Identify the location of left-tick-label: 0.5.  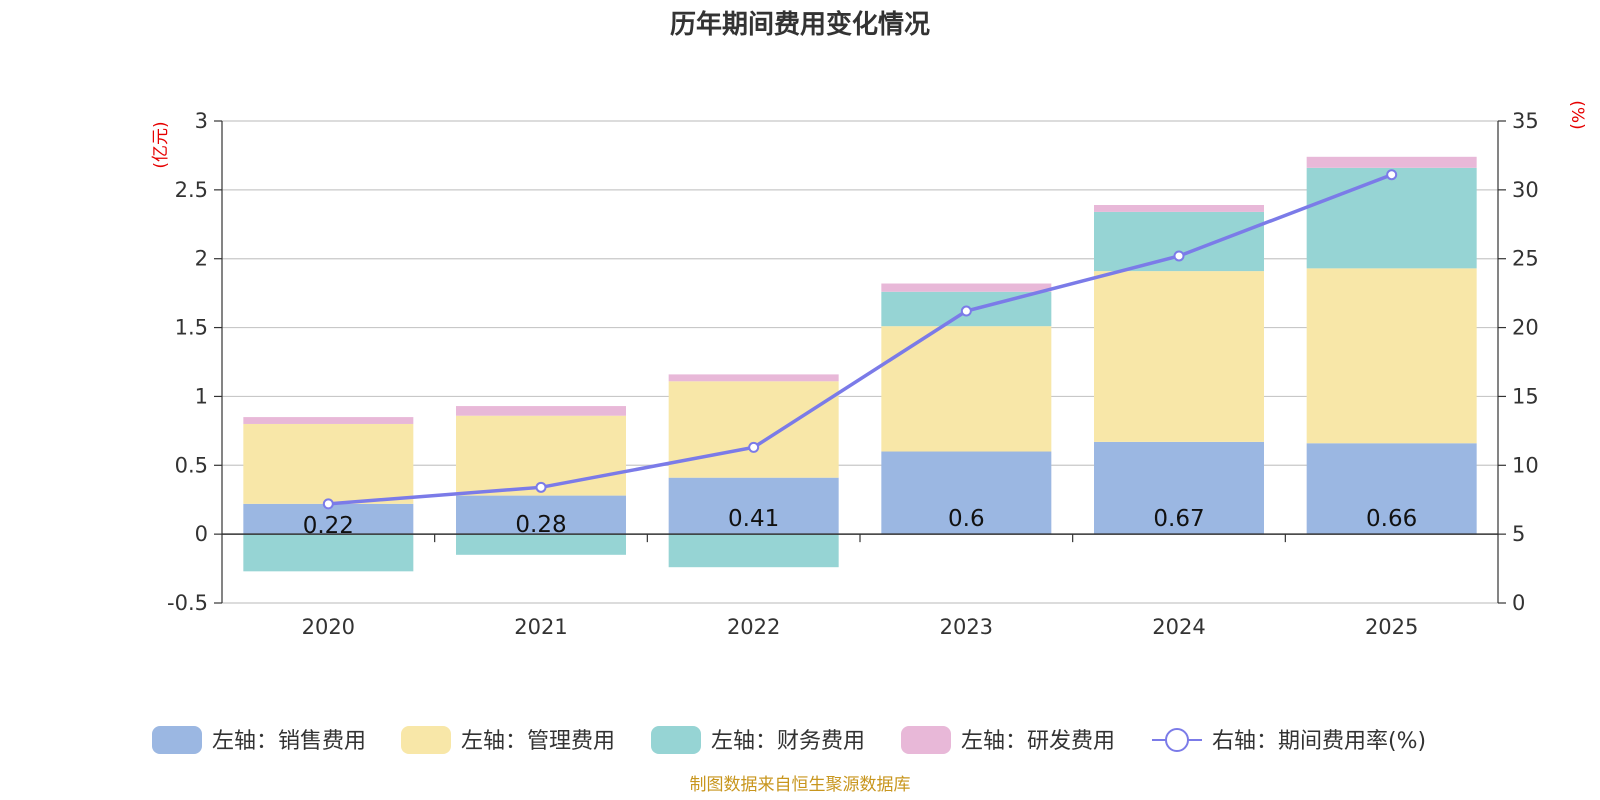
(191, 465).